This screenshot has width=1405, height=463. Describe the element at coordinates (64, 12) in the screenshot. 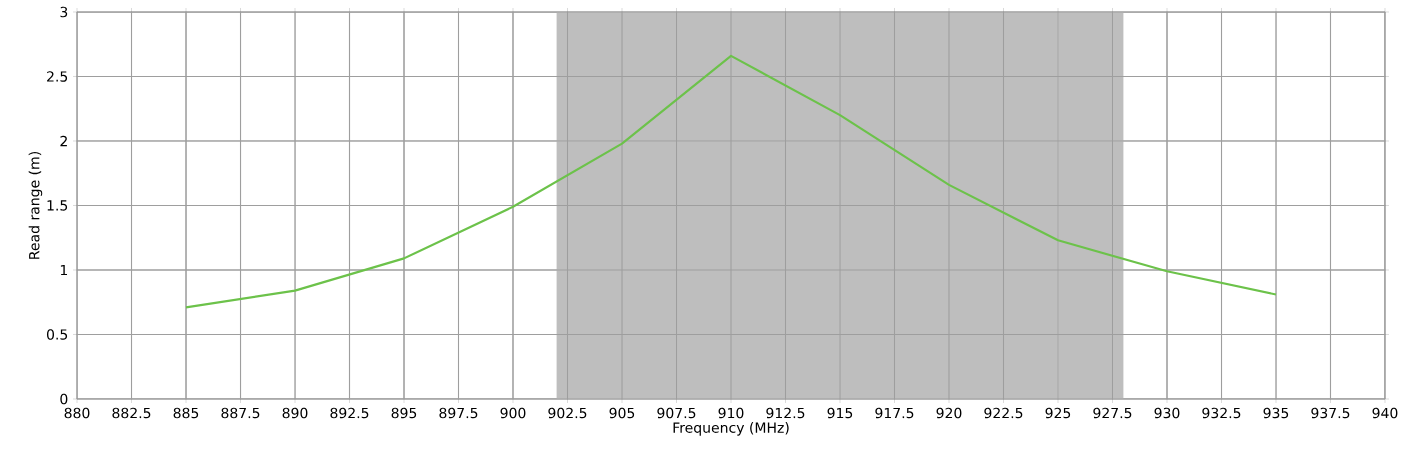

I see `y-tick-label: 3` at that location.